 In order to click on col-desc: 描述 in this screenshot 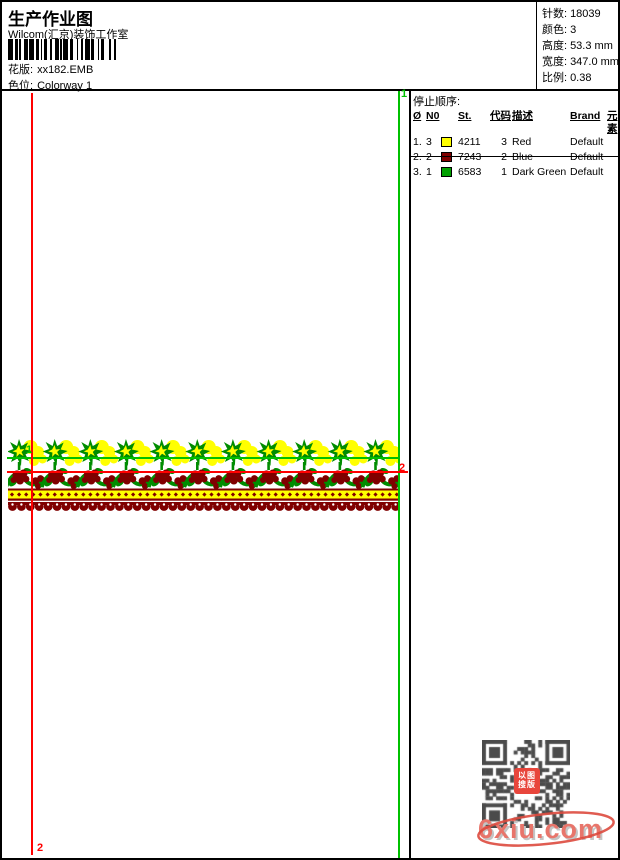, I will do `click(522, 116)`.